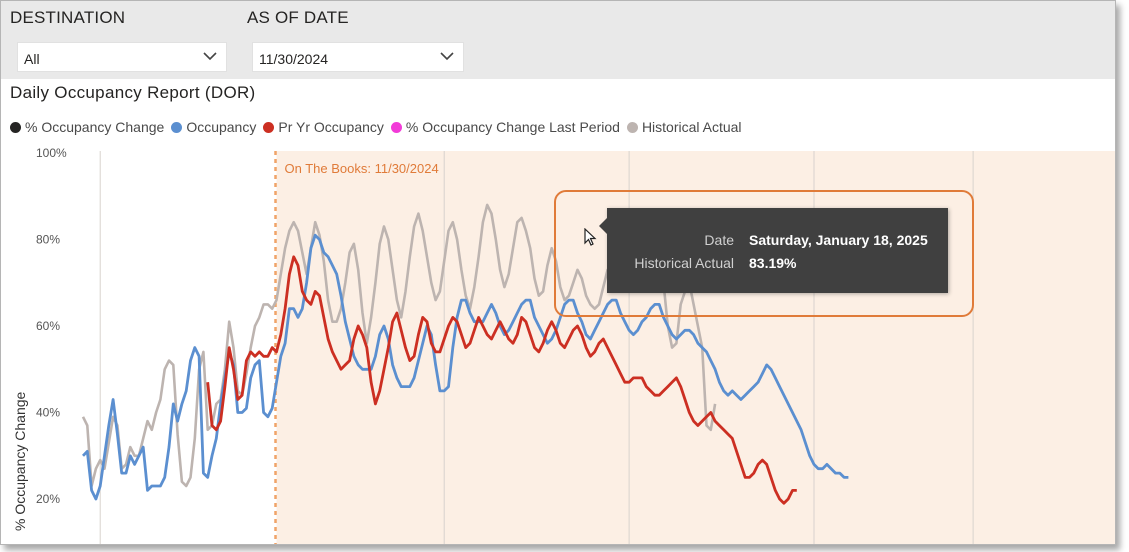 This screenshot has height=552, width=1129. I want to click on y-tick-label: 60%, so click(48, 326).